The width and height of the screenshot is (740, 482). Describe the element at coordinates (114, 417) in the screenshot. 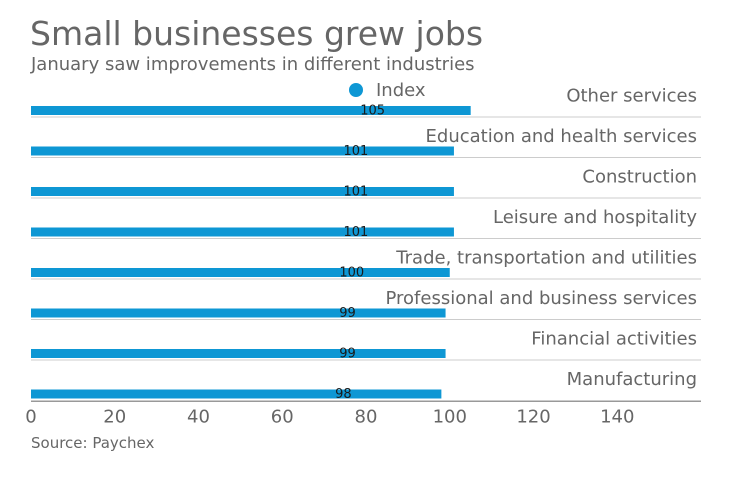

I see `x-tick-label-2: 20` at that location.